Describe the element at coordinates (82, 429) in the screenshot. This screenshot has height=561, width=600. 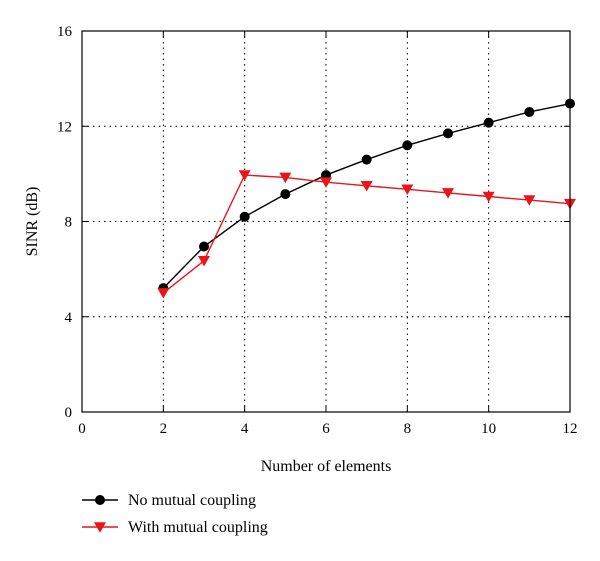
I see `x-tick-label: 0` at that location.